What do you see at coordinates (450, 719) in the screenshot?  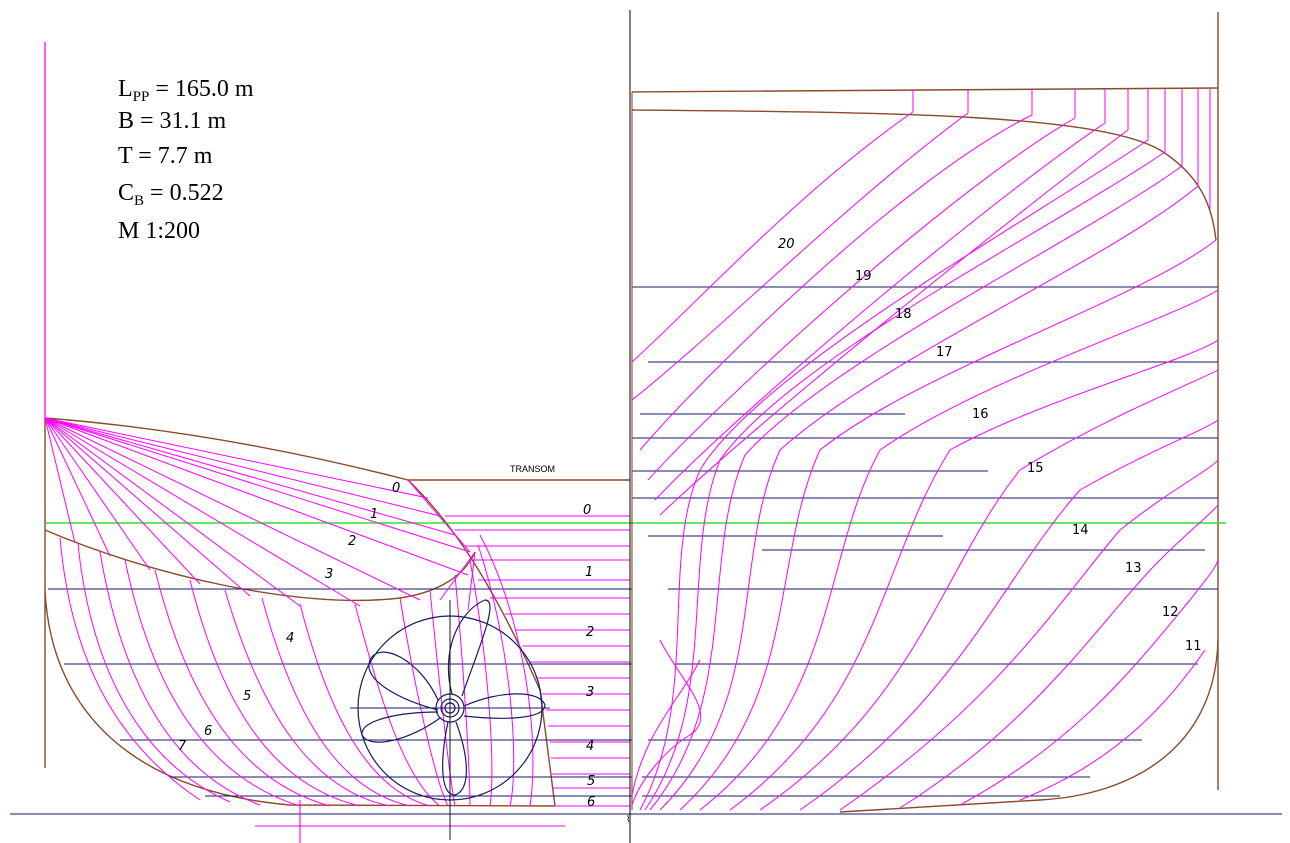 I see `propeller` at bounding box center [450, 719].